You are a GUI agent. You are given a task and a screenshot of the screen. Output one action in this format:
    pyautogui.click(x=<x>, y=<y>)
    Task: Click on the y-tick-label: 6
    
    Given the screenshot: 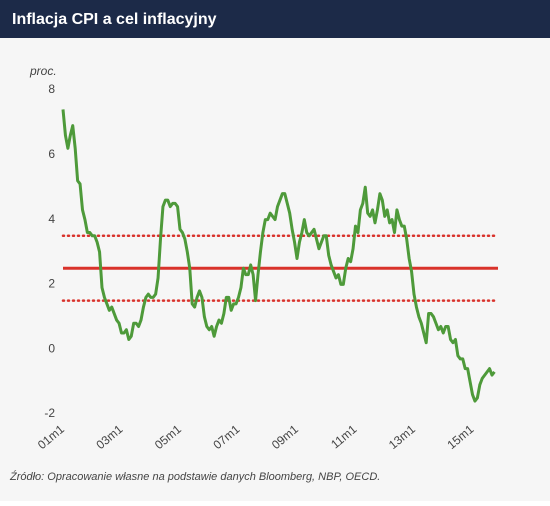 What is the action you would take?
    pyautogui.click(x=51, y=154)
    